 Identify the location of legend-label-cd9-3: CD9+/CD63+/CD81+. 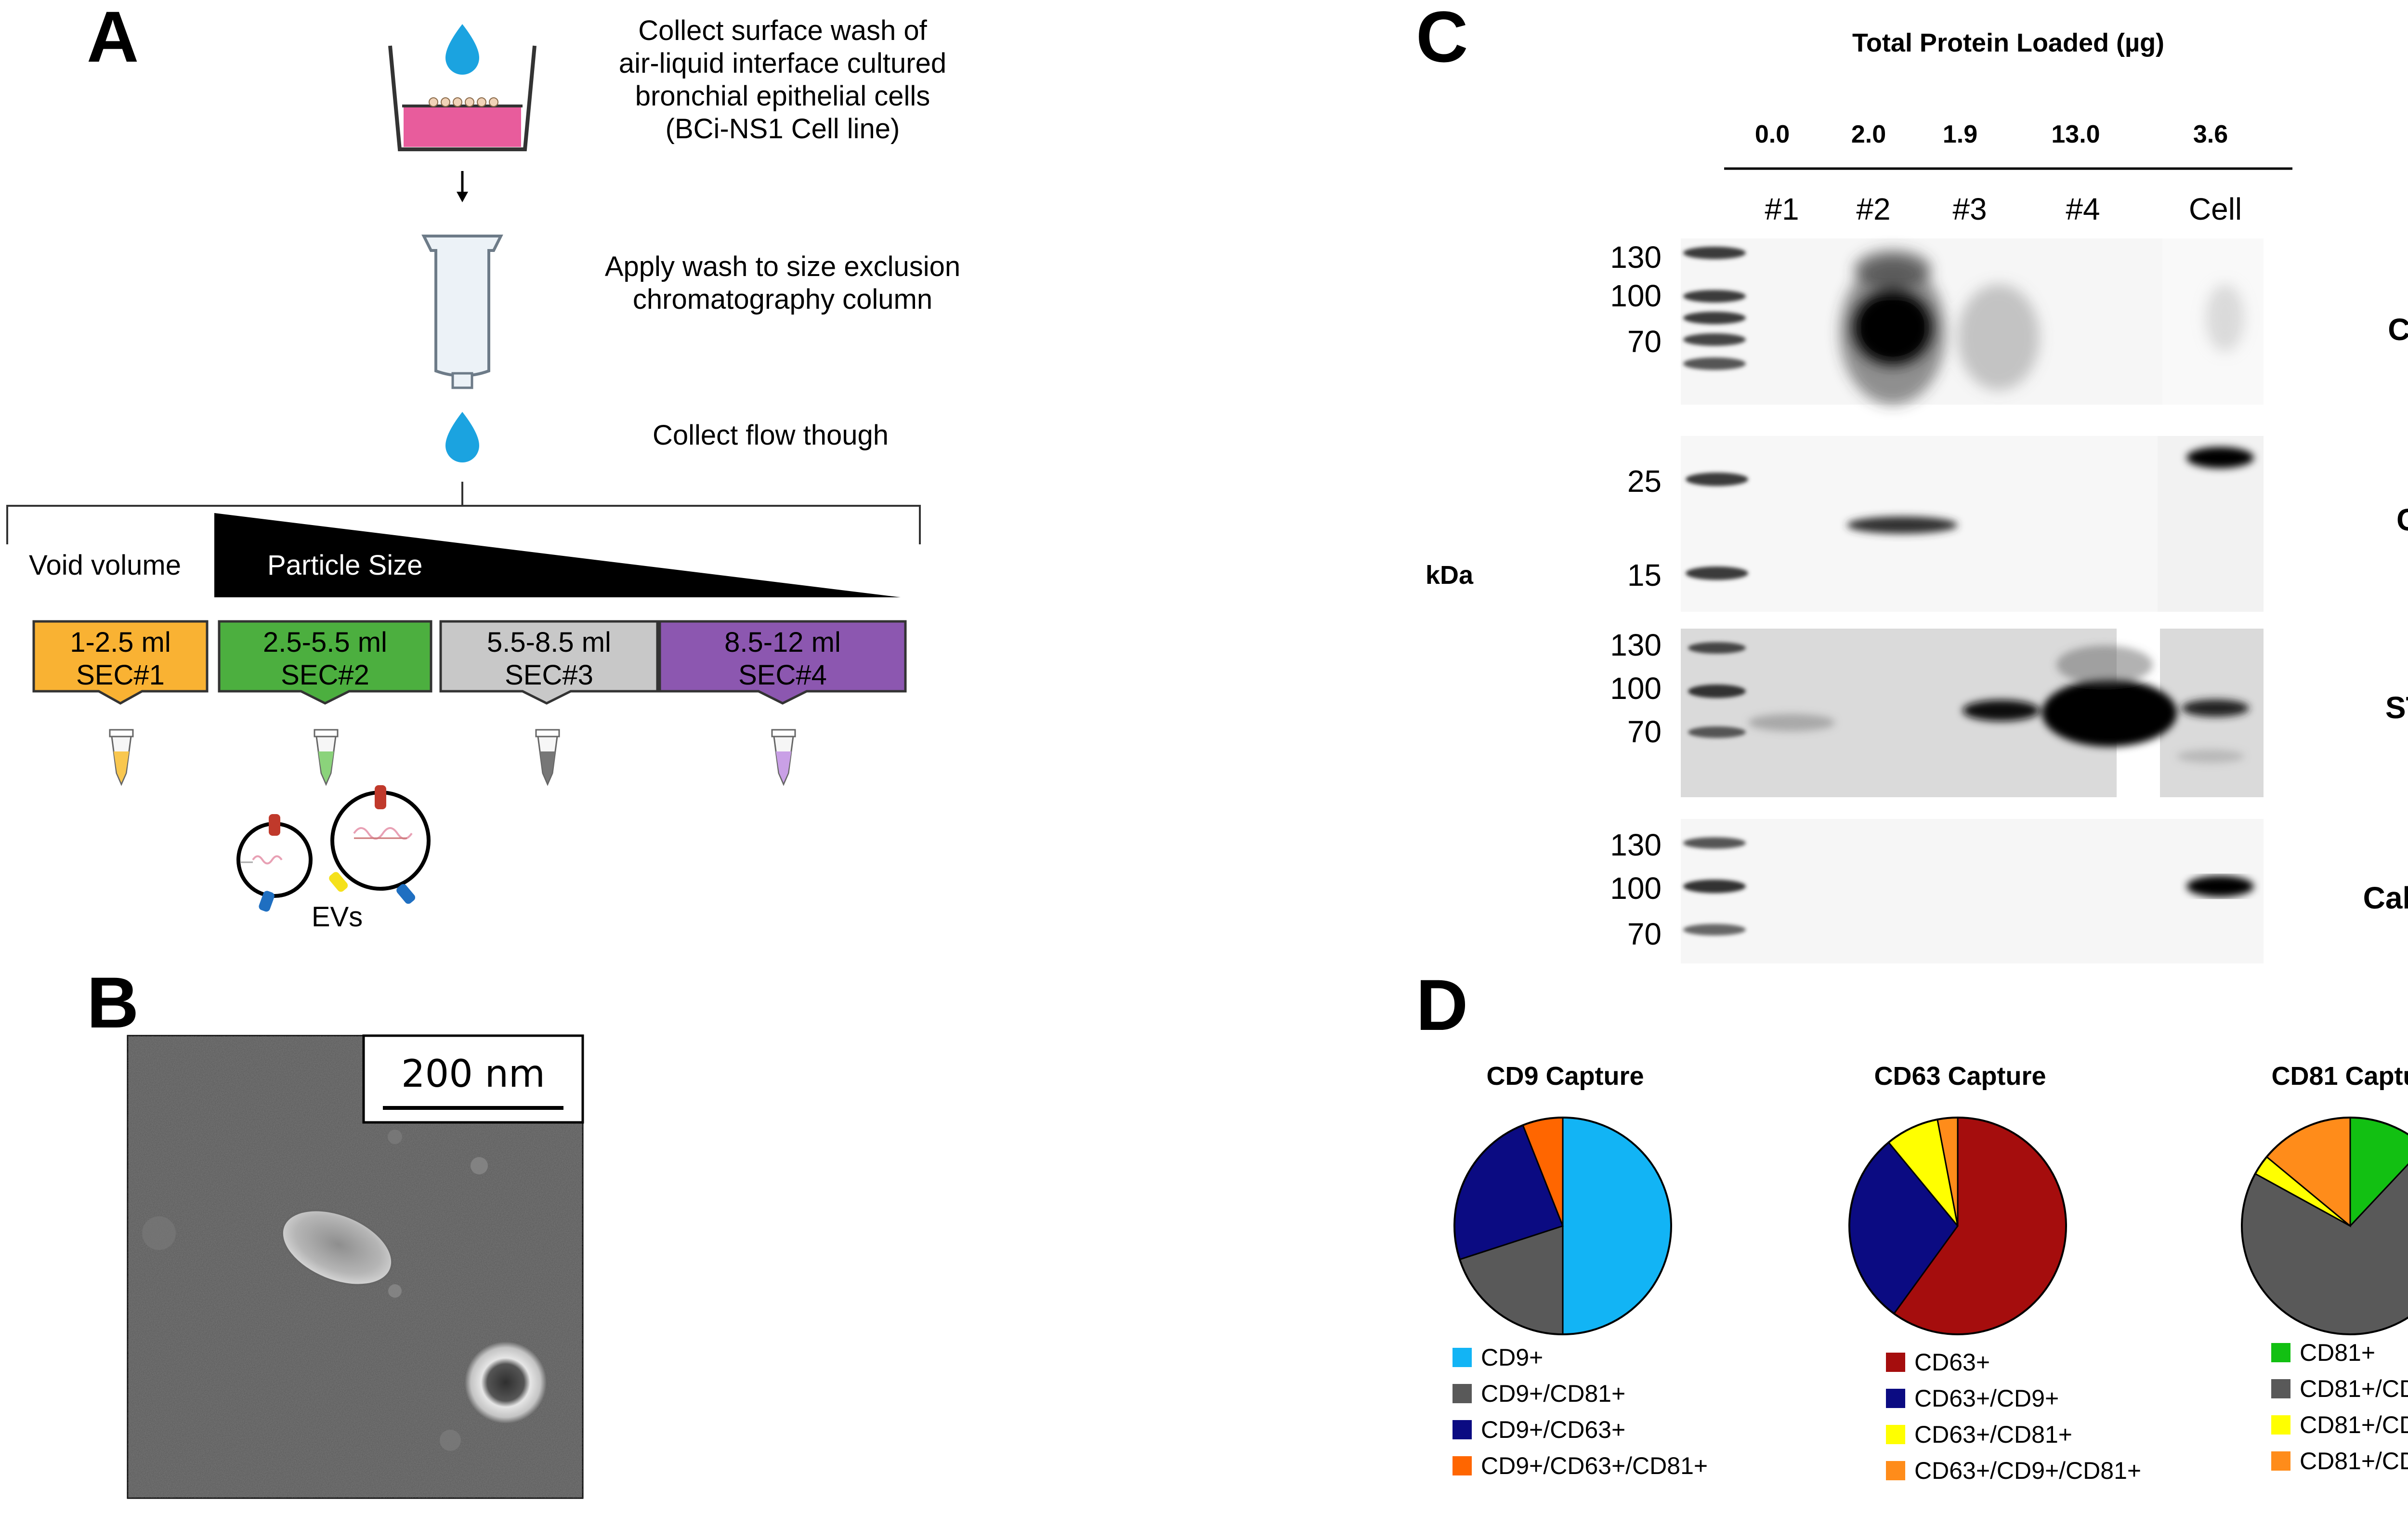
(1594, 1465).